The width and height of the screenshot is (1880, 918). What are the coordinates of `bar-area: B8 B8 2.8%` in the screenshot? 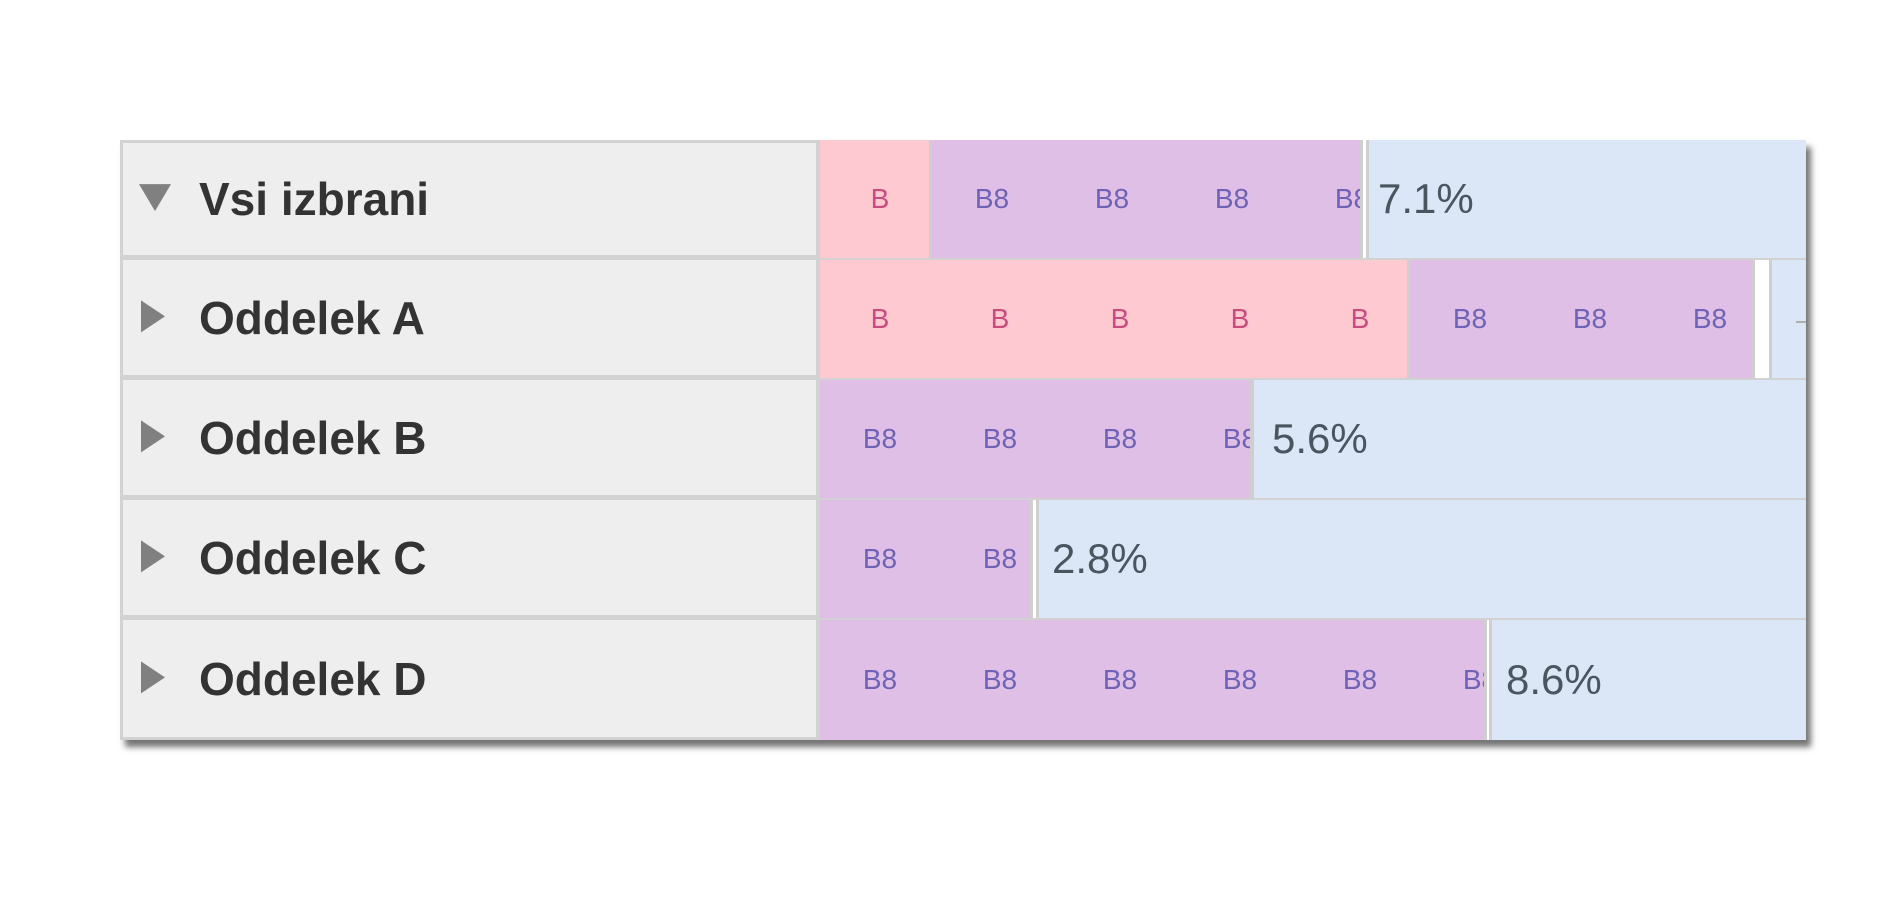 It's located at (1313, 559).